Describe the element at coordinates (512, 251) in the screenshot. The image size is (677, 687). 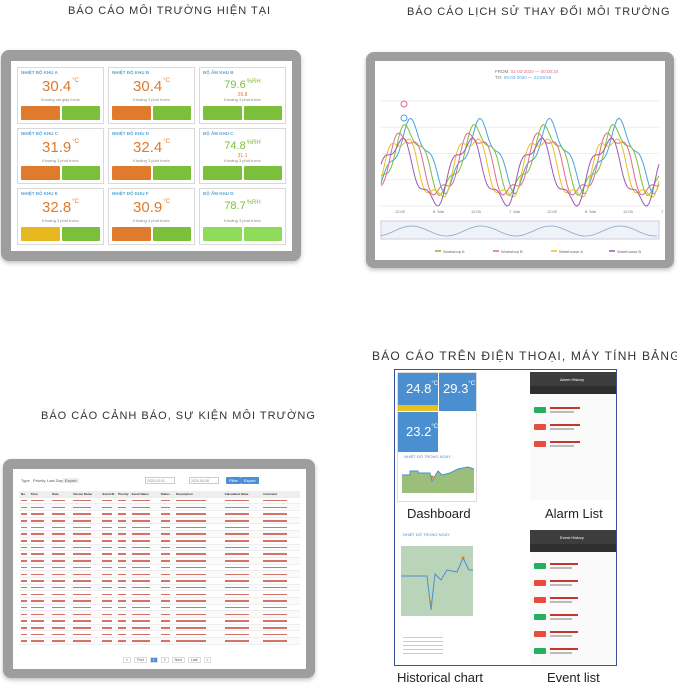
I see `legend-label: Workshop B` at that location.